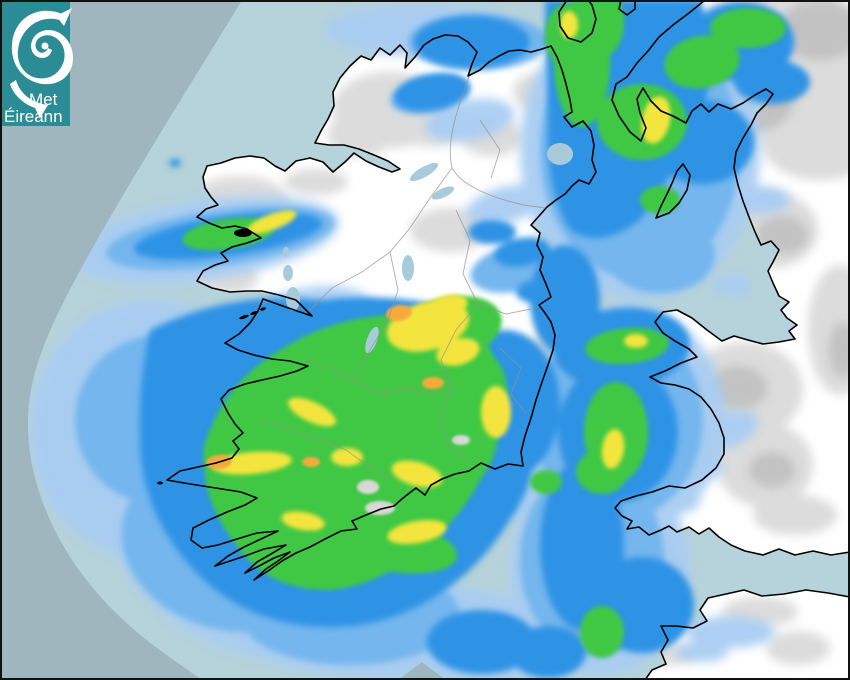 The width and height of the screenshot is (850, 680). What do you see at coordinates (288, 273) in the screenshot?
I see `lake-lough-mask` at bounding box center [288, 273].